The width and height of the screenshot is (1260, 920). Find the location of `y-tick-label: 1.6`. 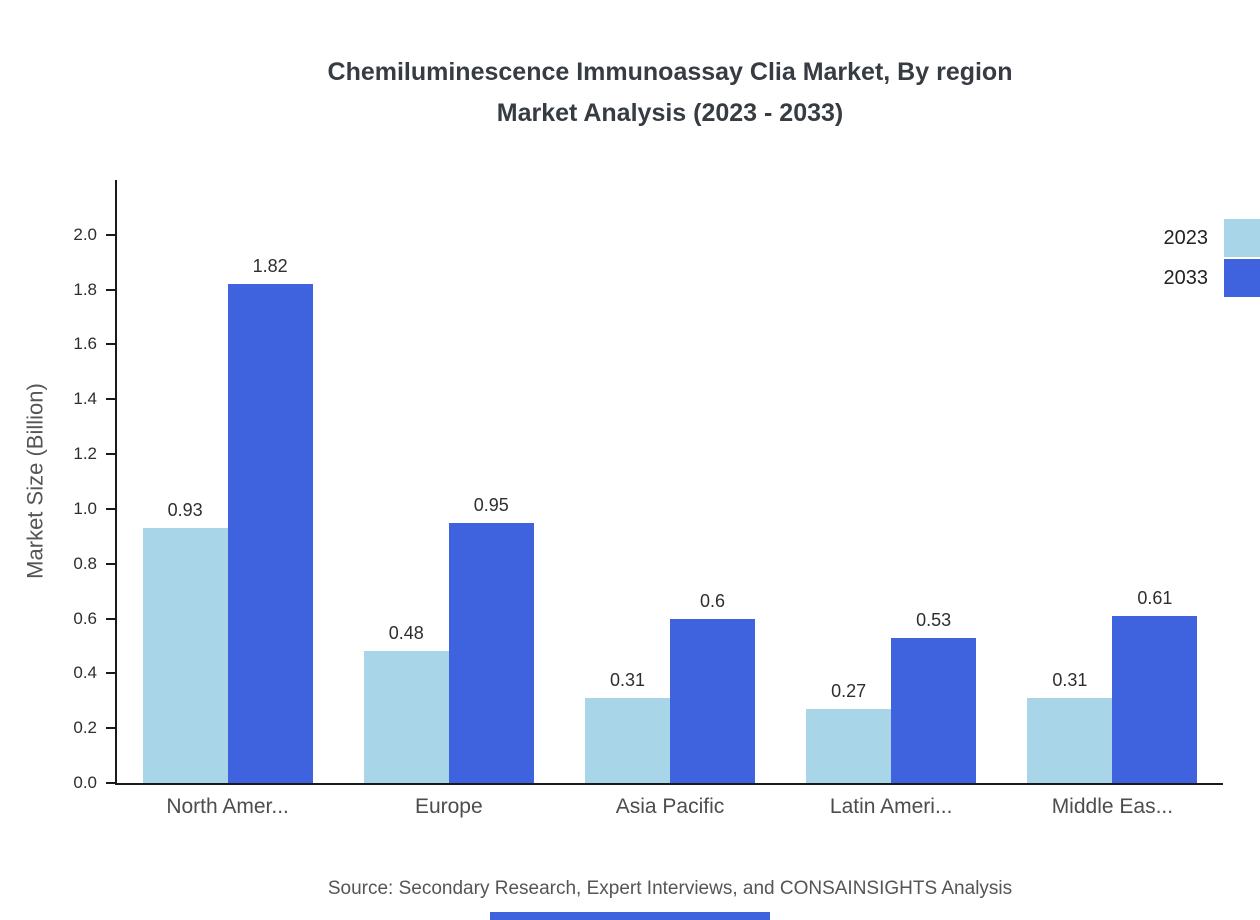

y-tick-label: 1.6 is located at coordinates (85, 344).